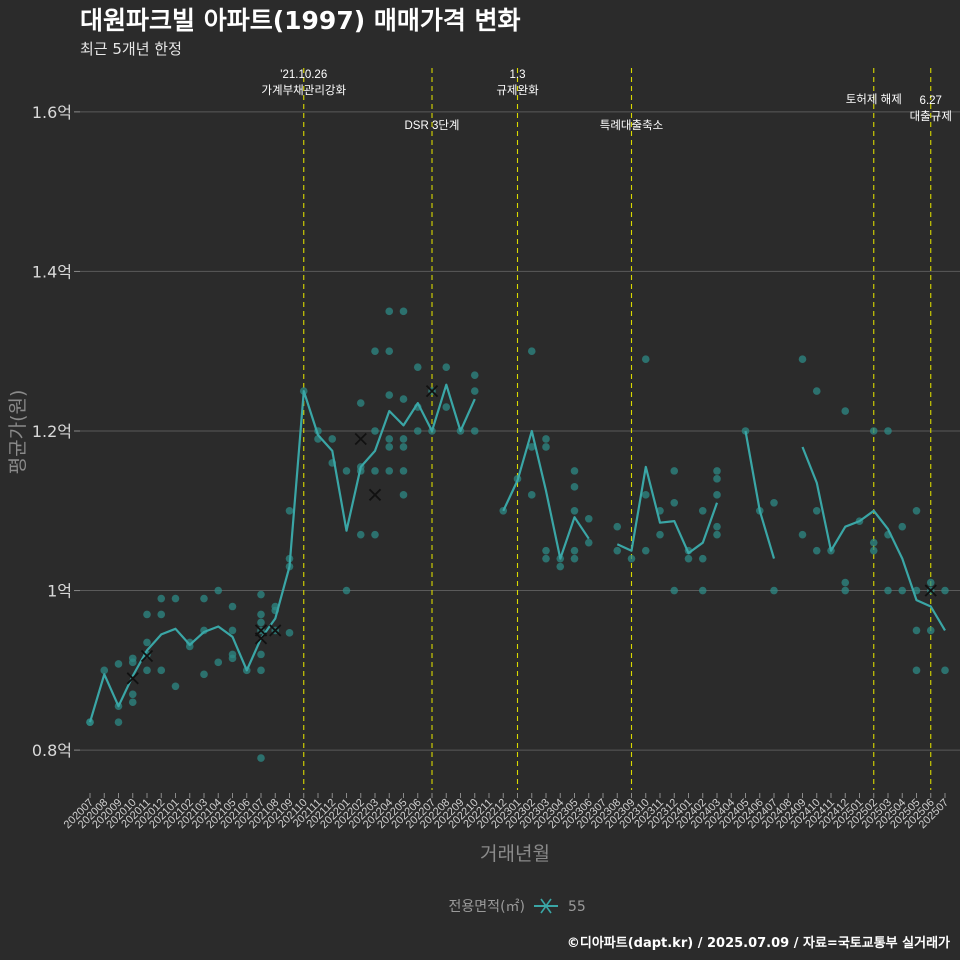  I want to click on annotation-text: '21.10.26, so click(303, 75).